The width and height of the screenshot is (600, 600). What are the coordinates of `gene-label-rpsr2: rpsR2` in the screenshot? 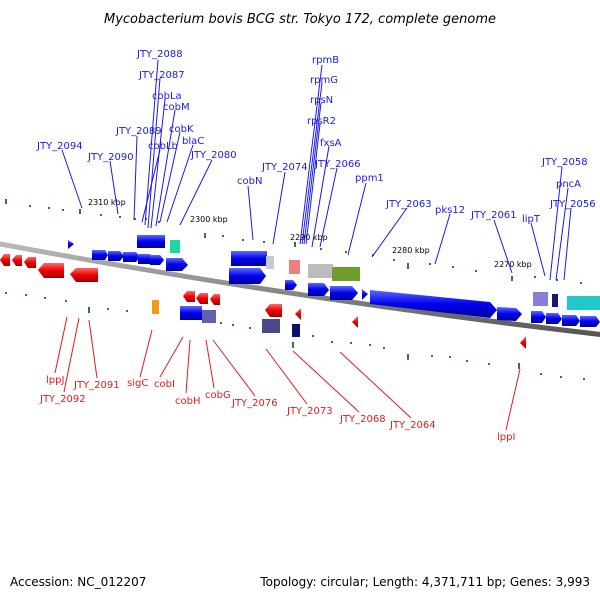 It's located at (321, 121).